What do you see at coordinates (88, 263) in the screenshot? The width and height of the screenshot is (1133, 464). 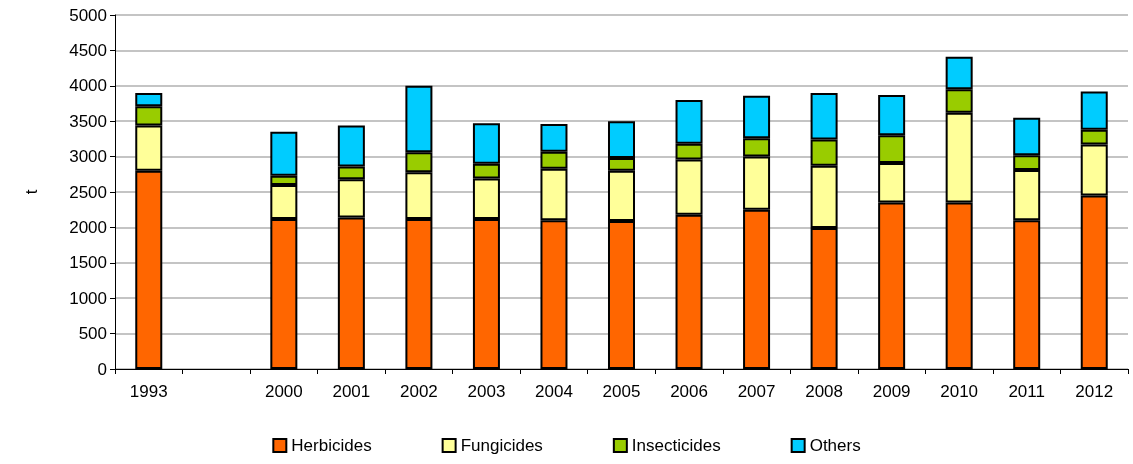 I see `y-tick-label: 1500` at bounding box center [88, 263].